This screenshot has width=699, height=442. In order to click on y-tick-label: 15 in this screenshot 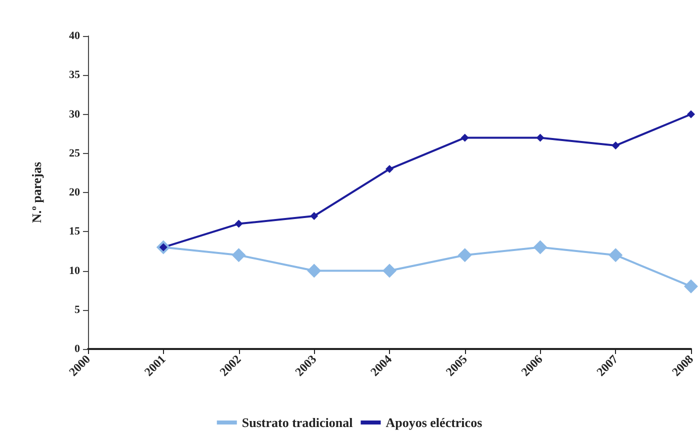, I will do `click(74, 232)`.